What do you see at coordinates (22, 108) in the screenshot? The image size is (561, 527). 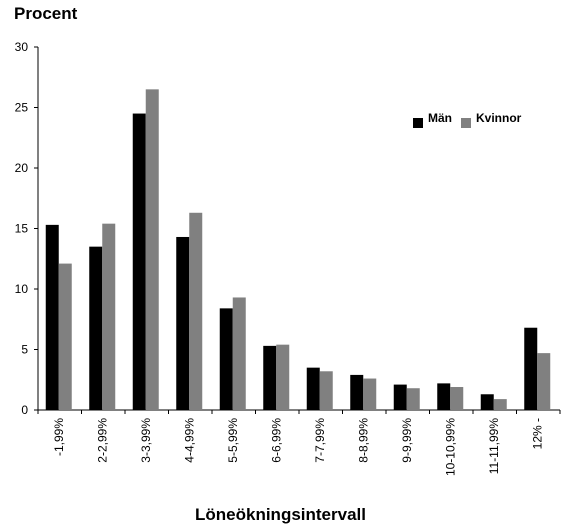 I see `y-tick-label: 25` at bounding box center [22, 108].